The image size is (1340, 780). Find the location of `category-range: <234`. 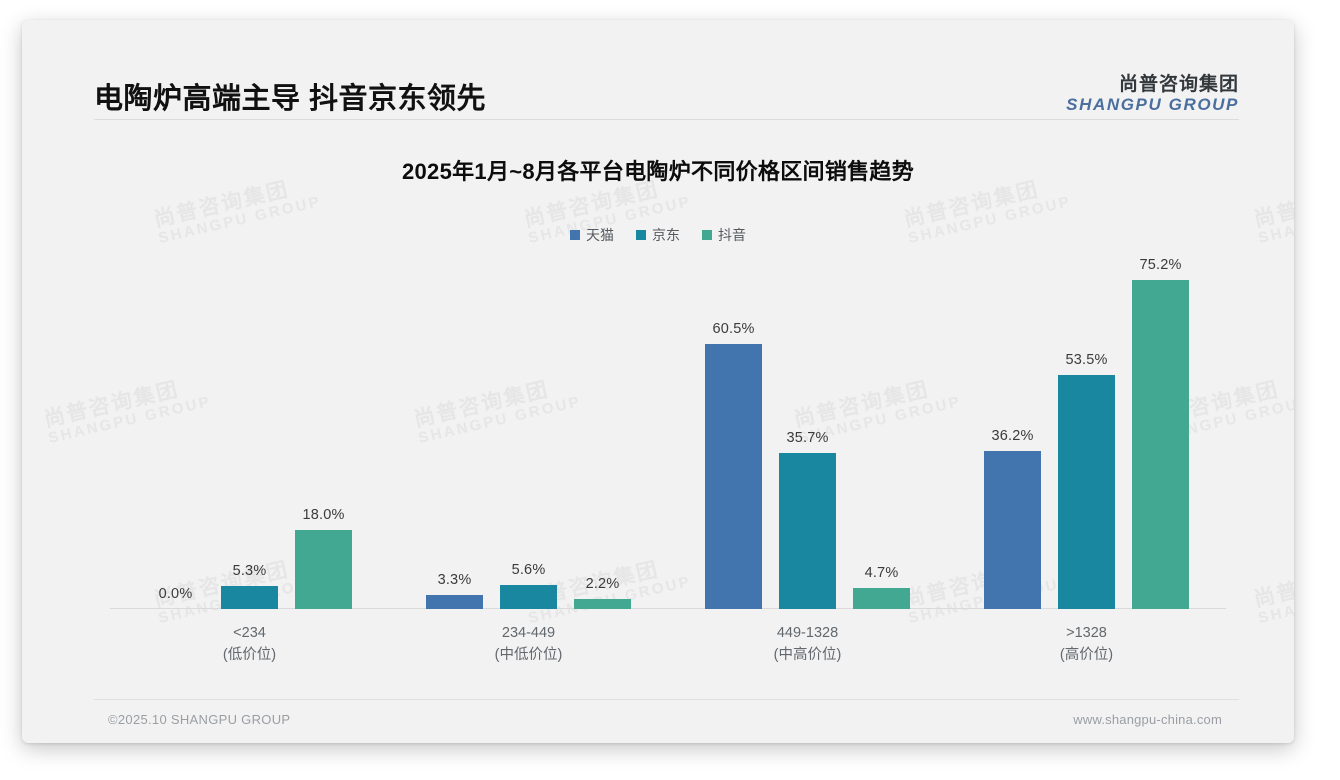

category-range: <234 is located at coordinates (249, 633).